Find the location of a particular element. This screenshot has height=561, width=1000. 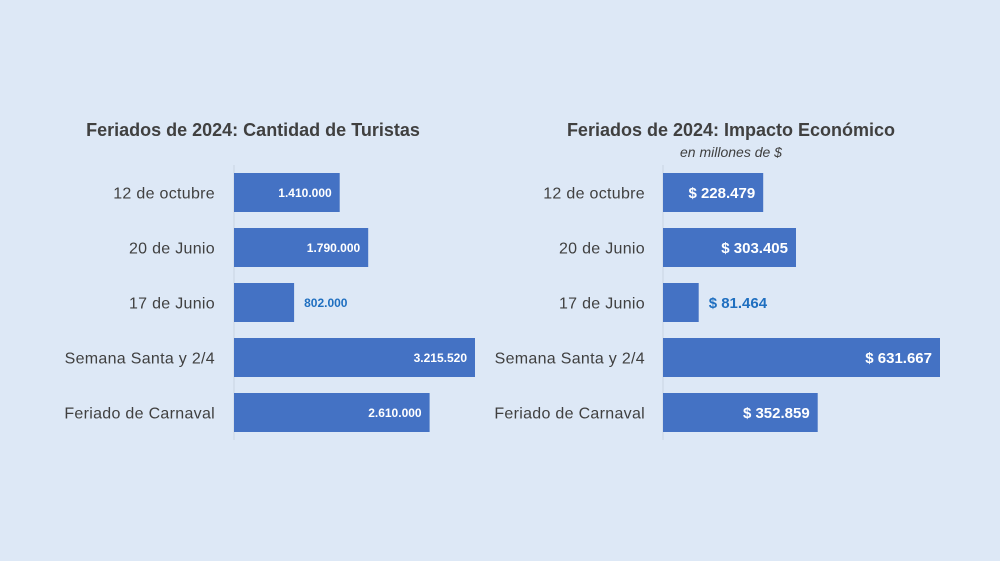

data-label: 2.610.000 is located at coordinates (395, 413).